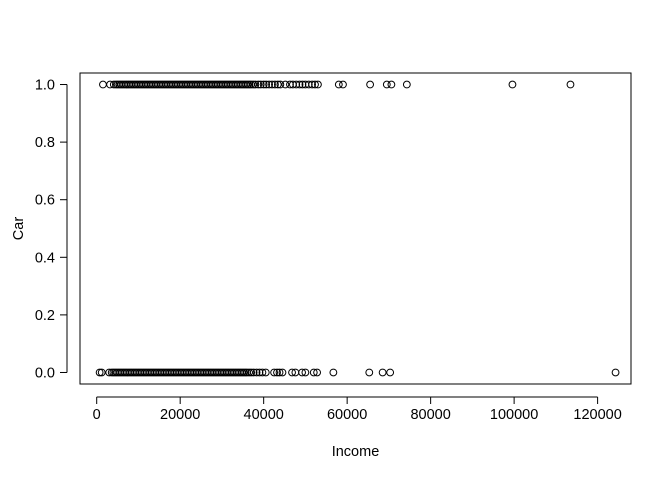 The width and height of the screenshot is (672, 480). Describe the element at coordinates (430, 415) in the screenshot. I see `x-tick-label: 80000` at that location.